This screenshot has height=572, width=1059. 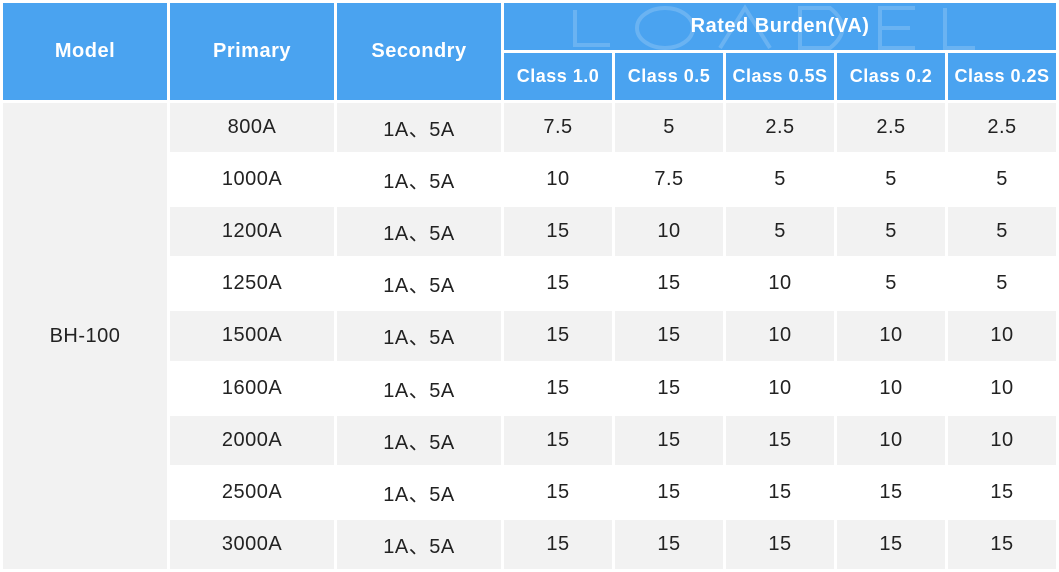 I want to click on table-row: 1000A 1A、5A 10 7.5 5 5 5, so click(x=530, y=180).